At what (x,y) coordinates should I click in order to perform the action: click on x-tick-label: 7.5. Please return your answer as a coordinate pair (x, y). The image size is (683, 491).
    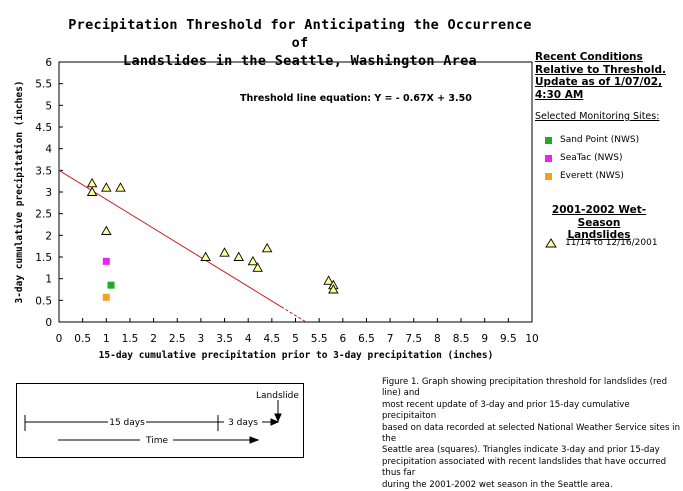
    Looking at the image, I should click on (413, 339).